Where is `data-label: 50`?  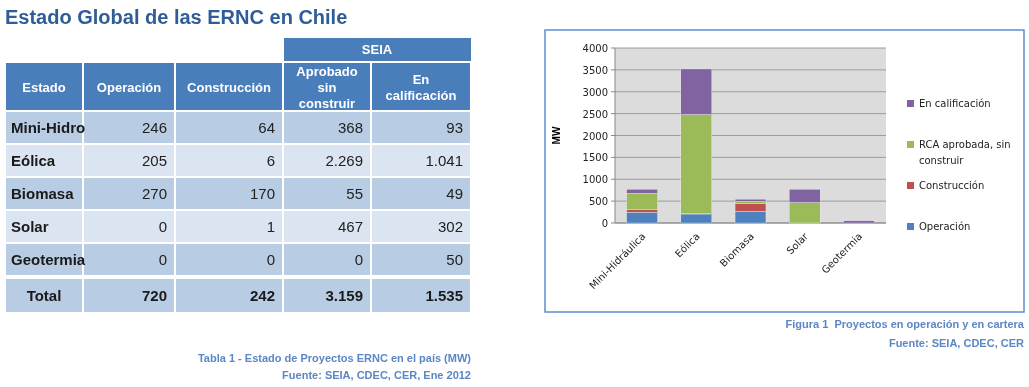
data-label: 50 is located at coordinates (454, 259).